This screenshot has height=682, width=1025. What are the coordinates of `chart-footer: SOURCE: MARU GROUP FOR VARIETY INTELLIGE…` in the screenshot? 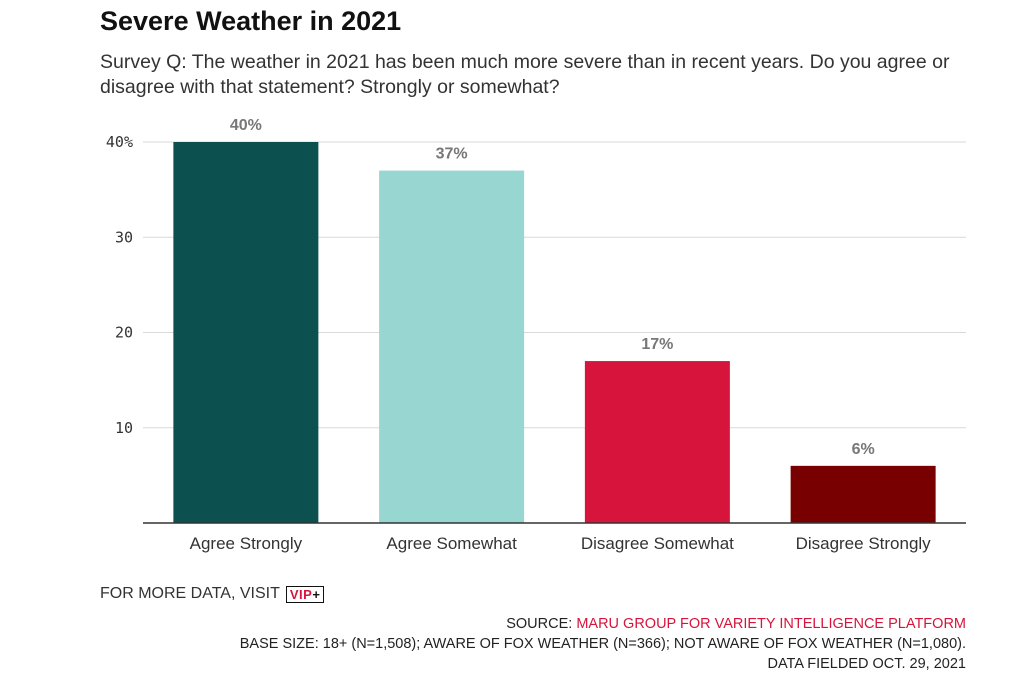 It's located at (603, 644).